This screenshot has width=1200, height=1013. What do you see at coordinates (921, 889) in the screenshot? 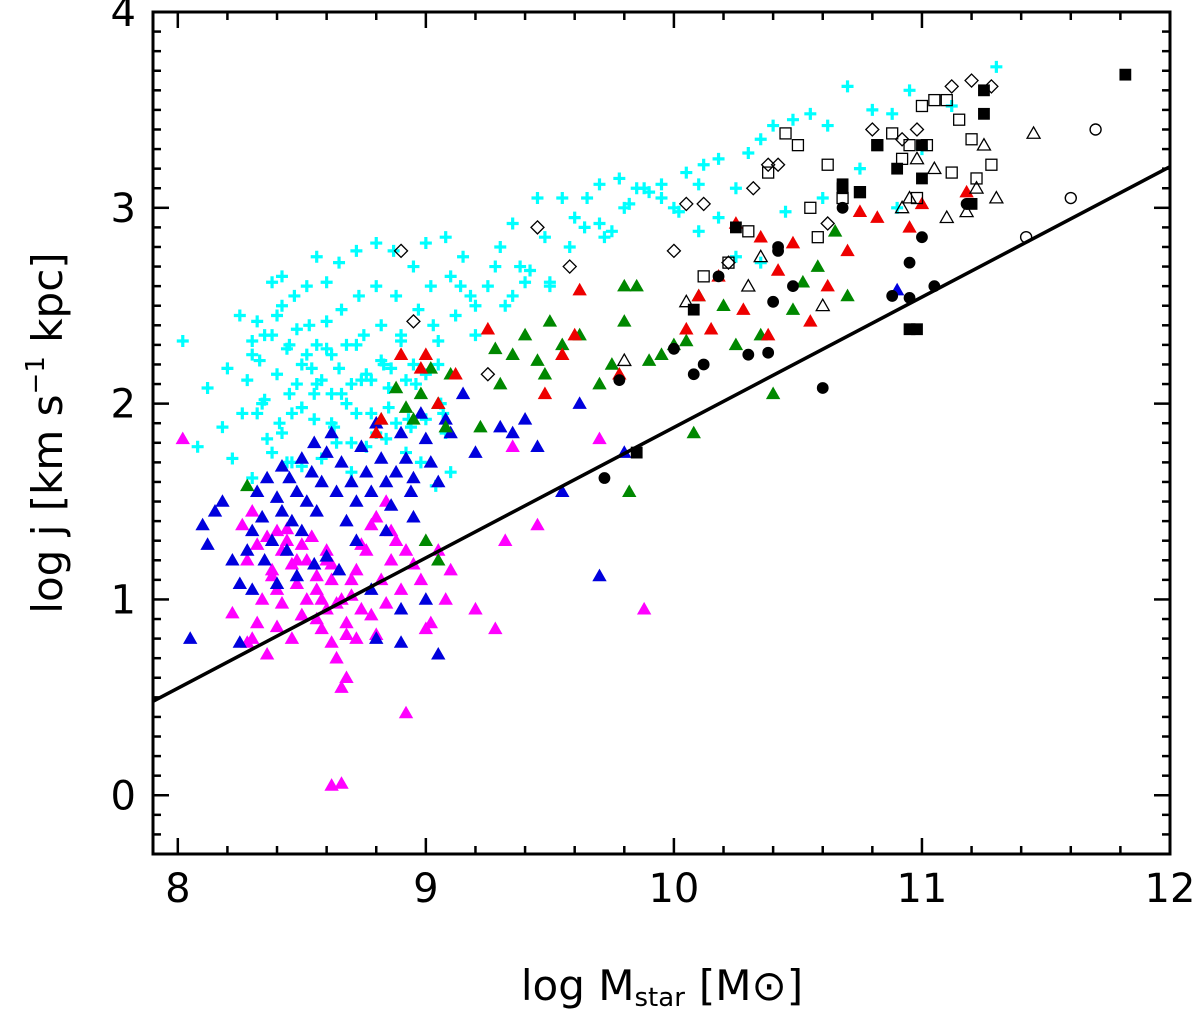
I see `x-tick-label: 11` at bounding box center [921, 889].